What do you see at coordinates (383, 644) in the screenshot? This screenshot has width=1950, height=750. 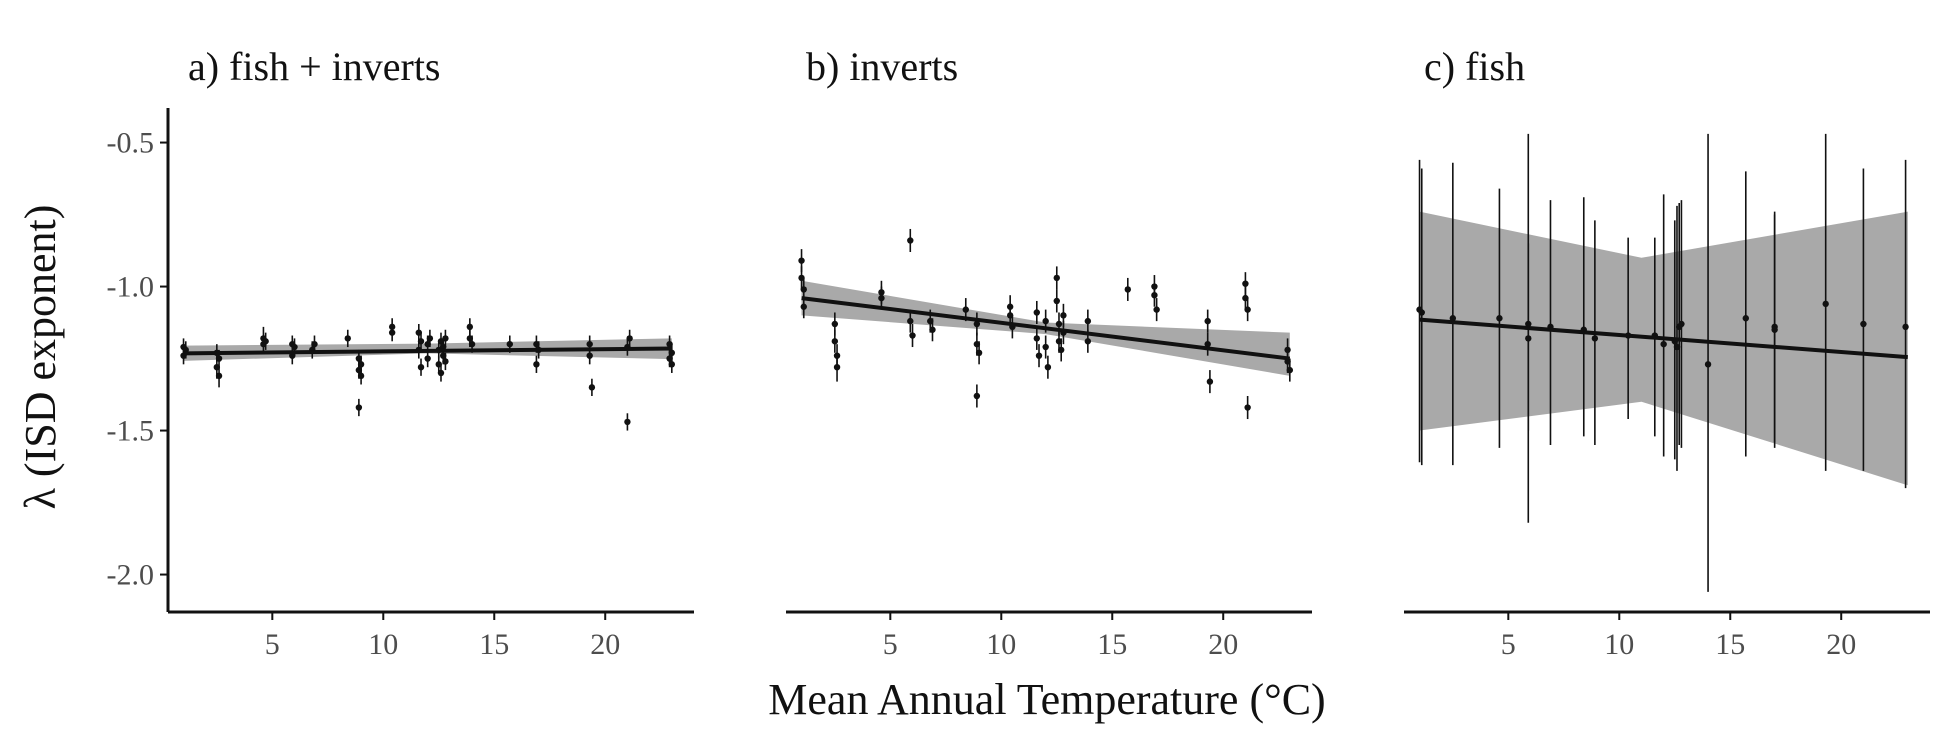 I see `x-tick-label: 10` at bounding box center [383, 644].